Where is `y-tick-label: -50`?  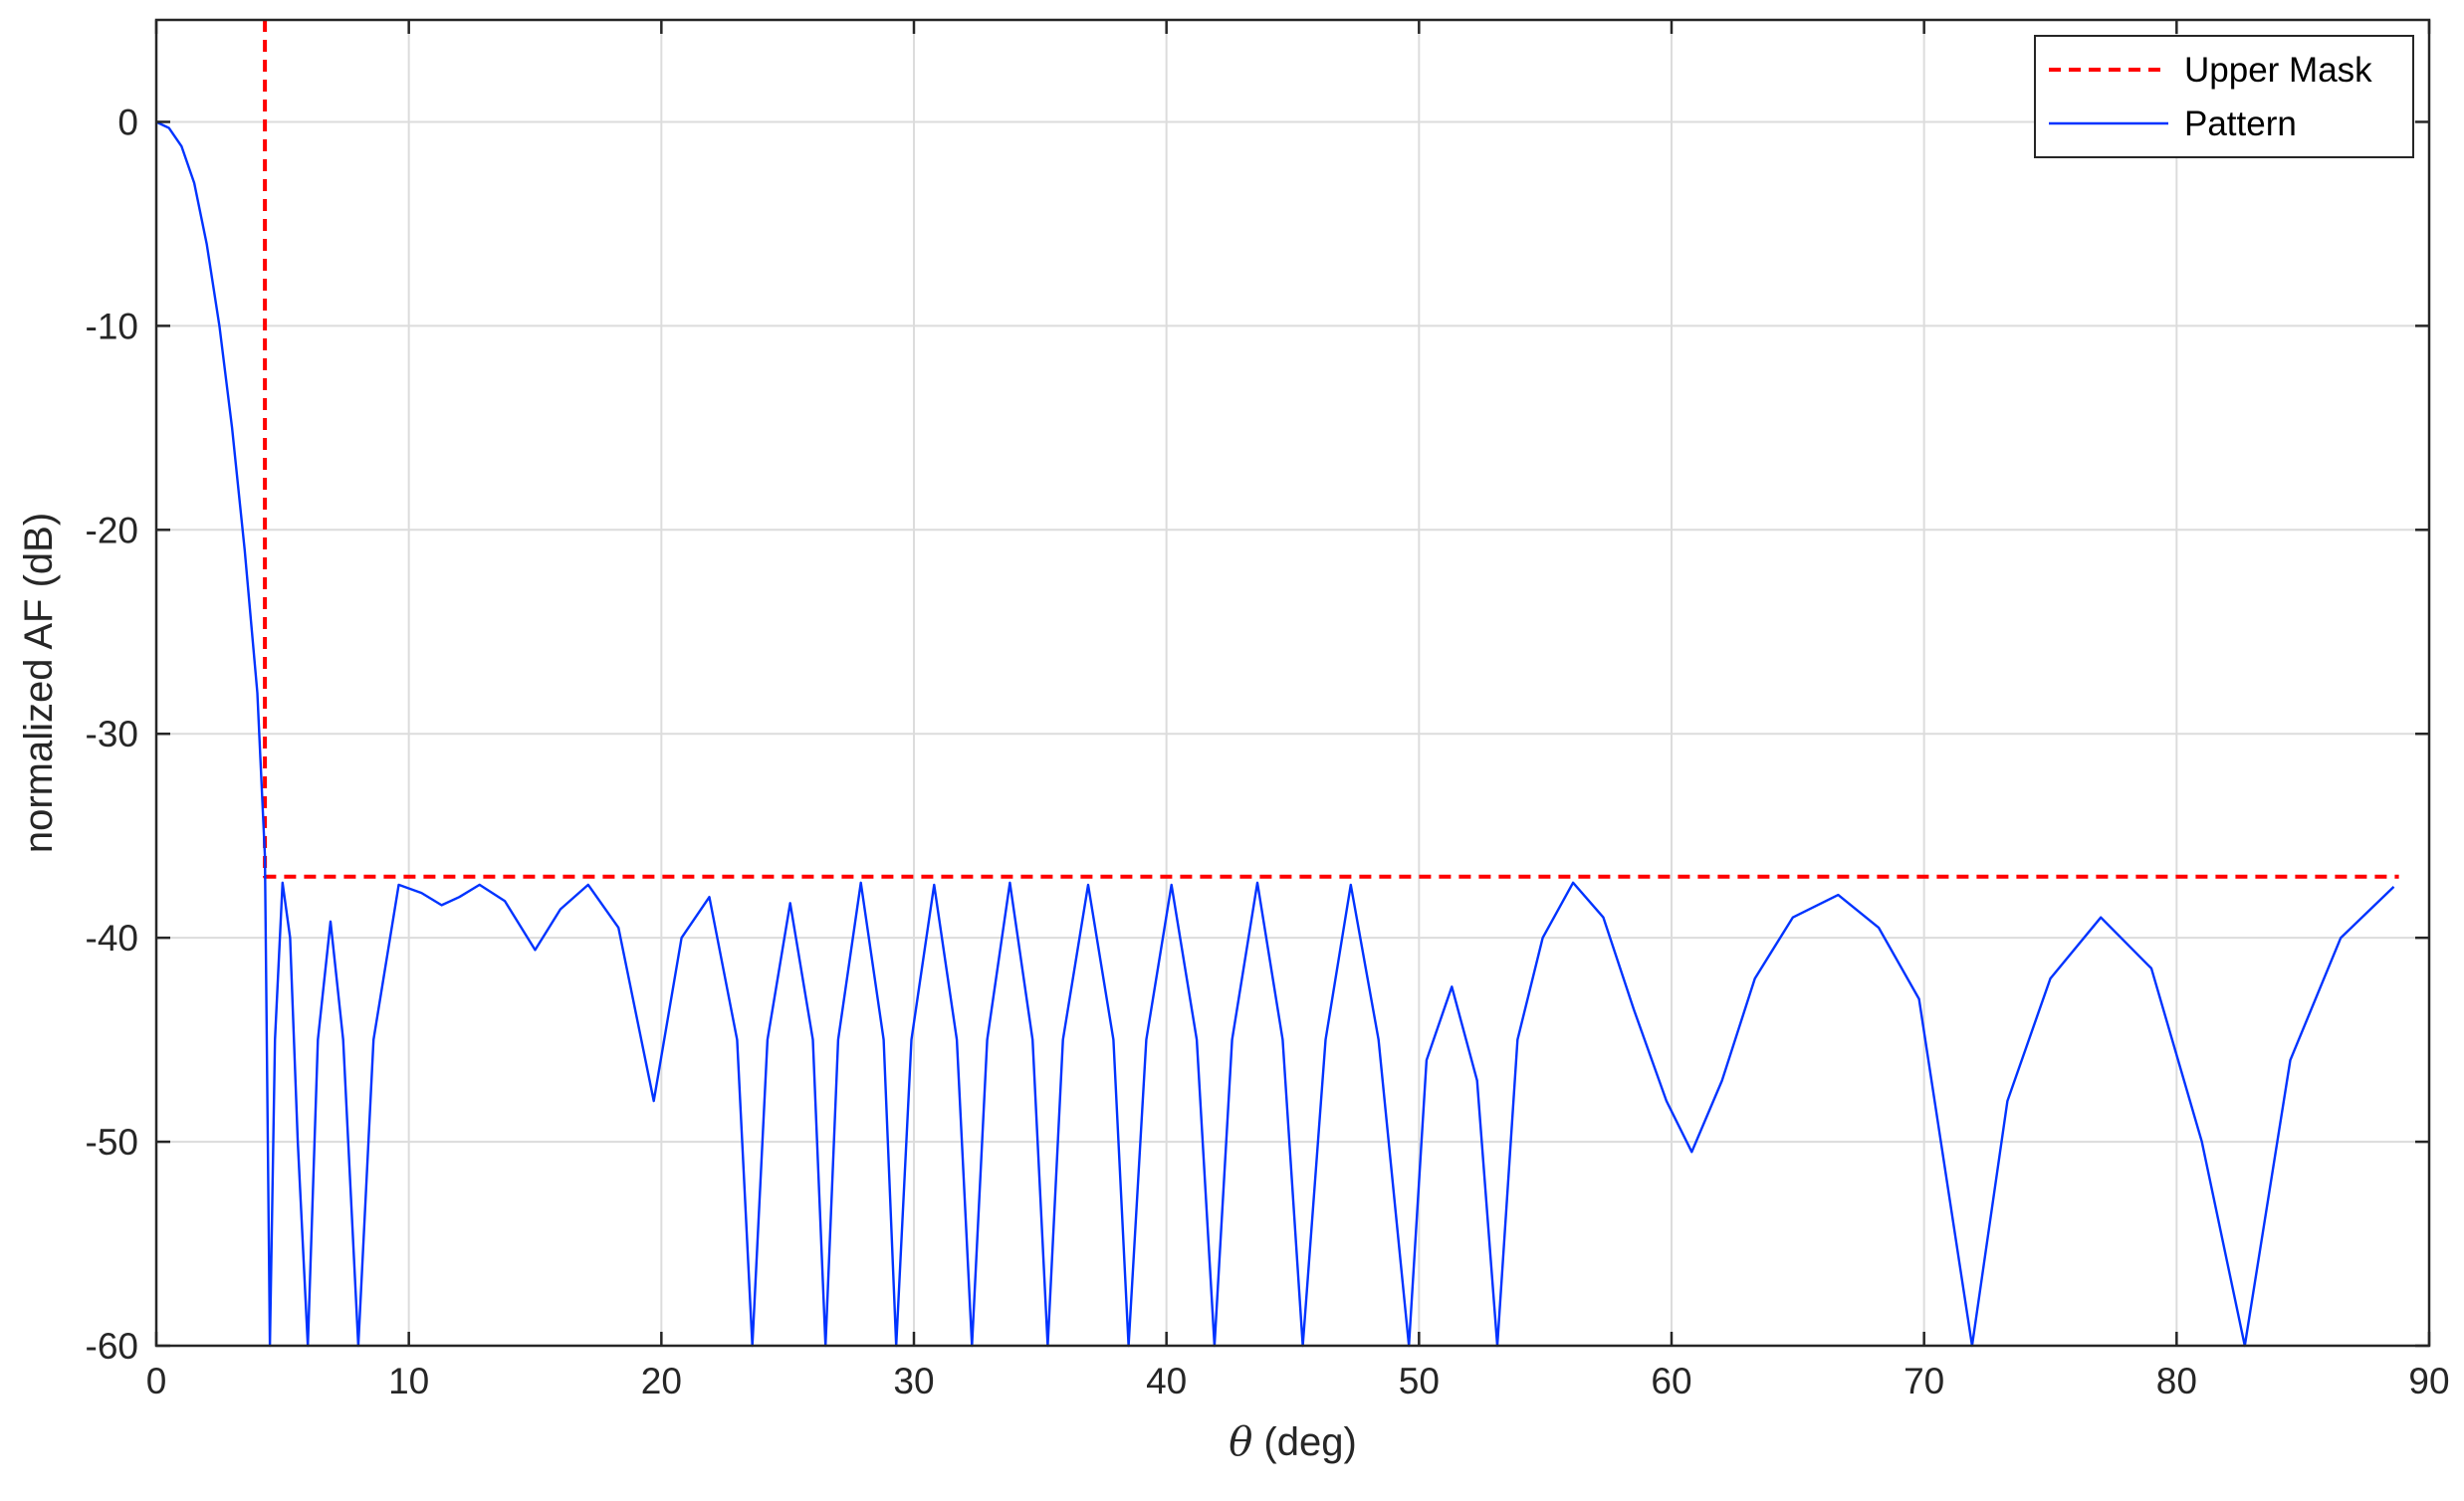 y-tick-label: -50 is located at coordinates (112, 1142).